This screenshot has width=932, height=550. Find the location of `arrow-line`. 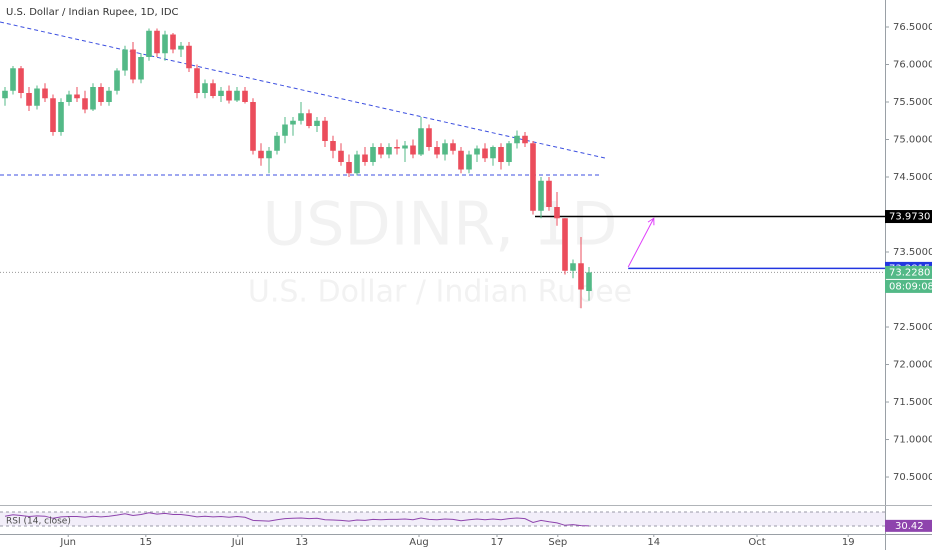

arrow-line is located at coordinates (641, 243).